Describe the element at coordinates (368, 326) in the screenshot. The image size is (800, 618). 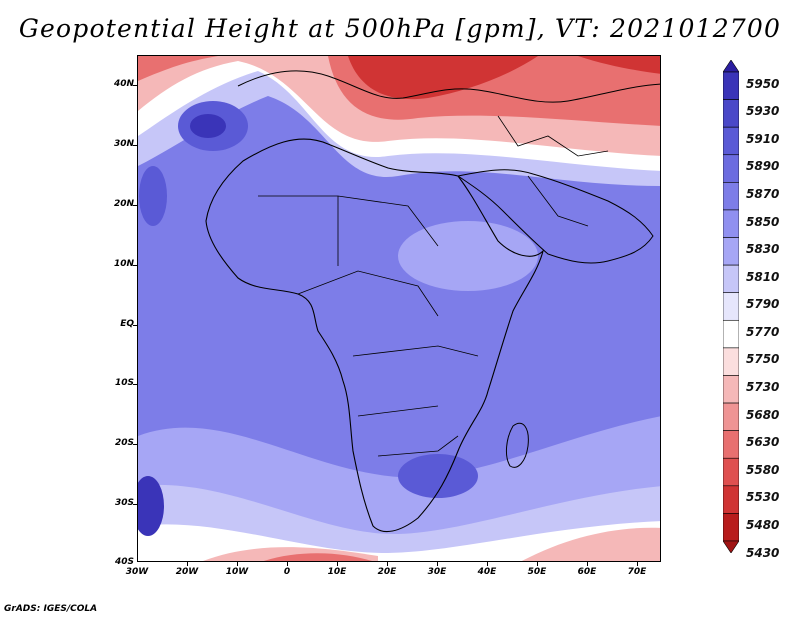
I see `country-borders` at that location.